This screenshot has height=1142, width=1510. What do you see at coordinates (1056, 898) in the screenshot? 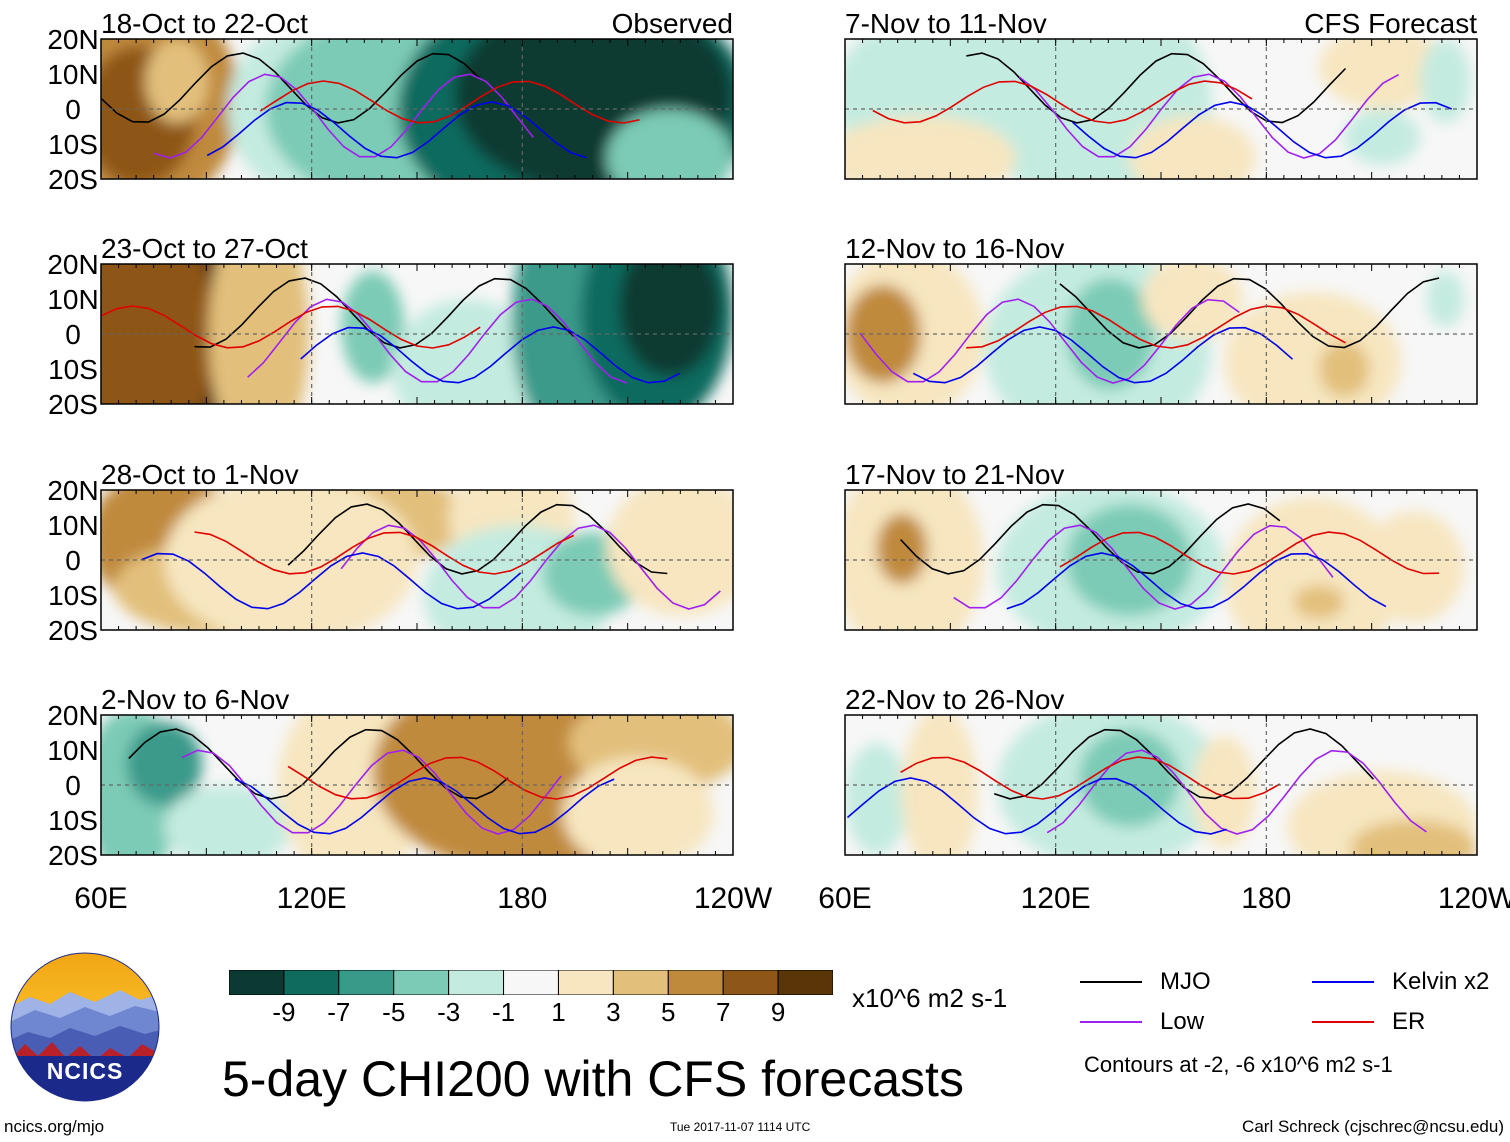
I see `x-tick-label: 120E` at bounding box center [1056, 898].